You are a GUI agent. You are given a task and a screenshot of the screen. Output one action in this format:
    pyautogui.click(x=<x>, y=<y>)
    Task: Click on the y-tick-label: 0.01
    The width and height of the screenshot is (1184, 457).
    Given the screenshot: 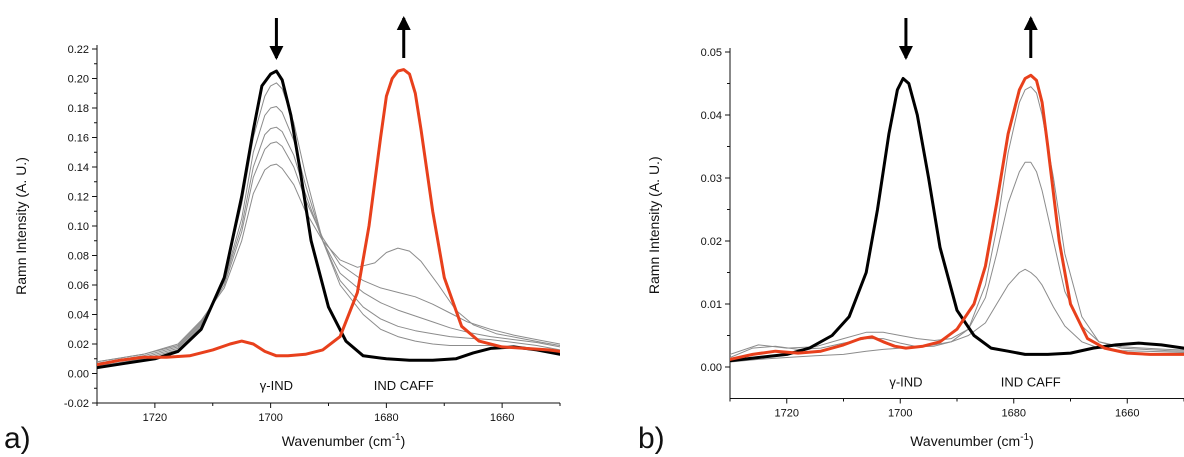 What is the action you would take?
    pyautogui.click(x=711, y=305)
    